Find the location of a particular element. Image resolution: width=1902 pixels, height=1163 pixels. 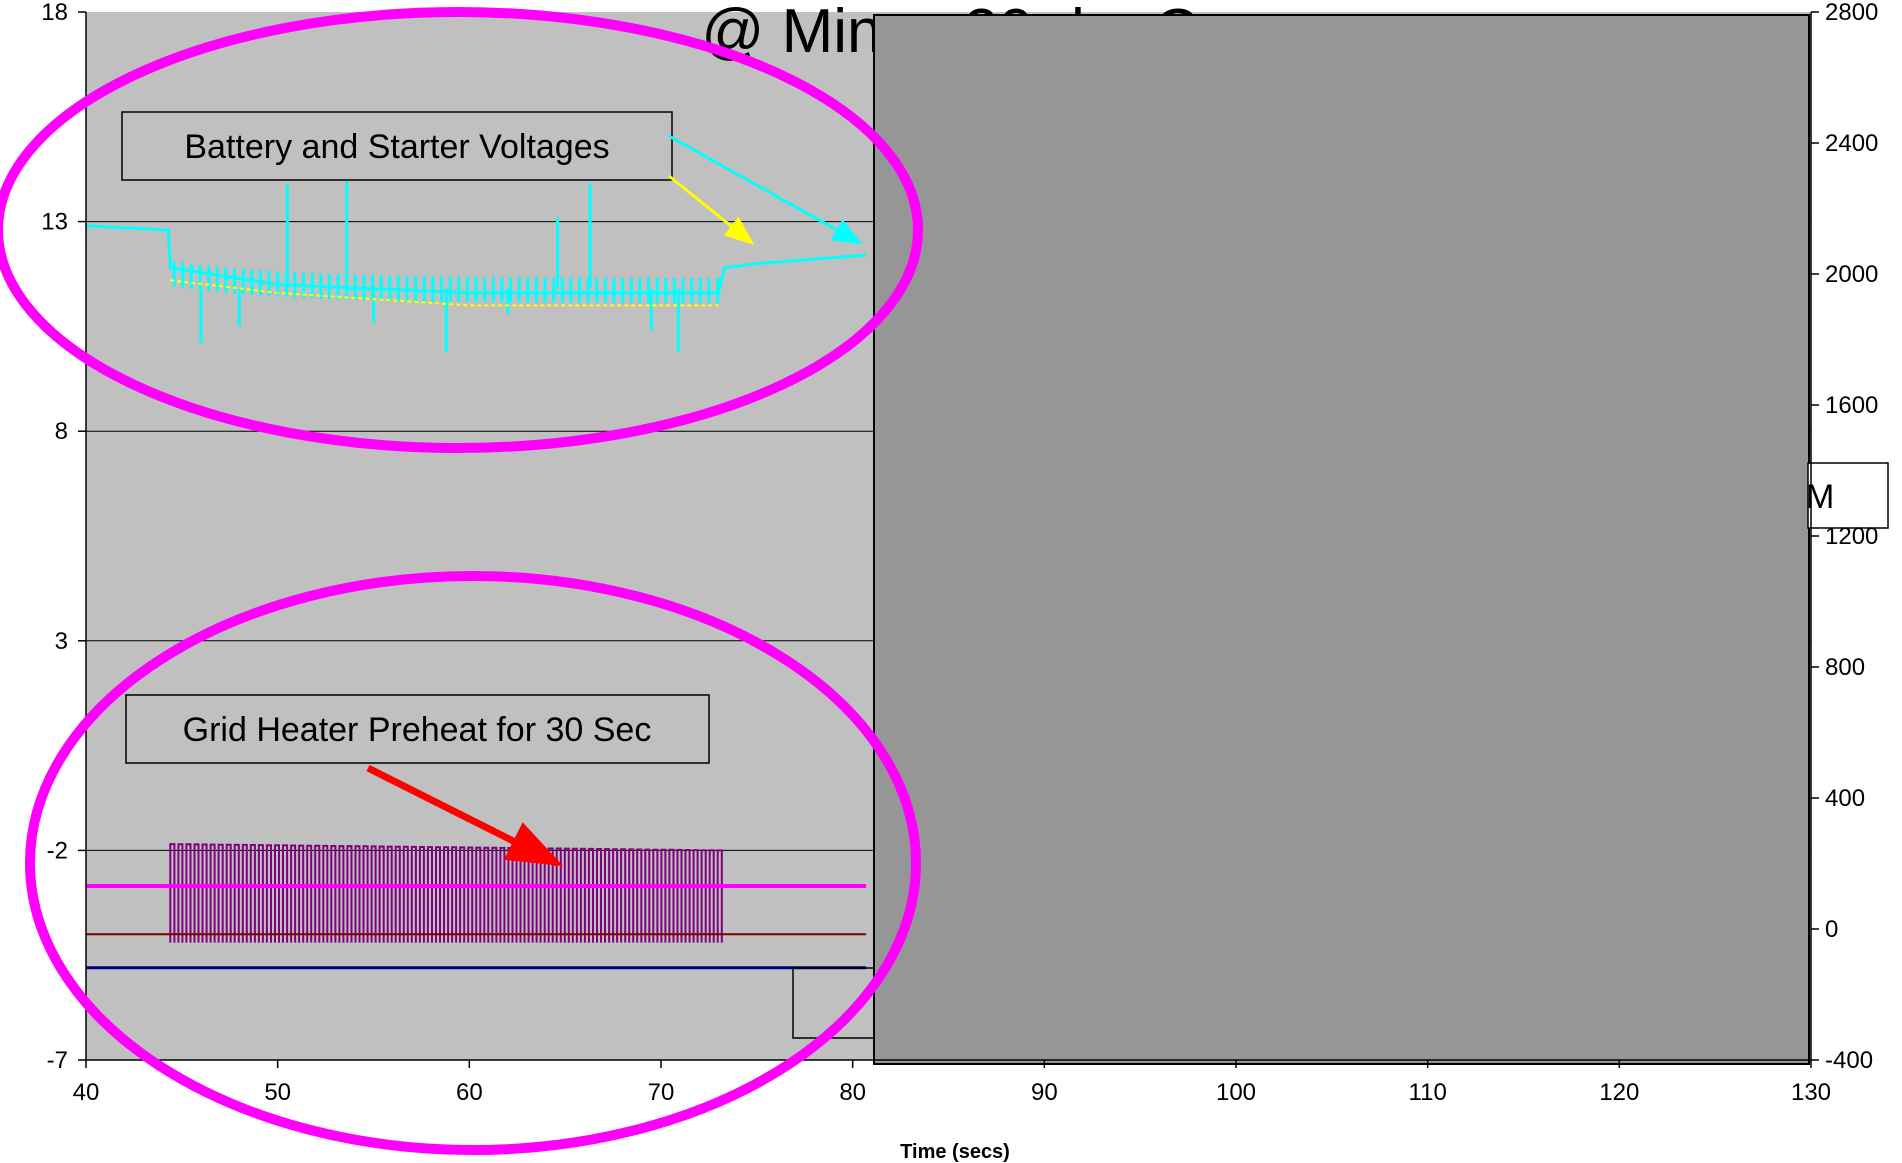

y2-tick-label-4: 1200 is located at coordinates (1851, 536).